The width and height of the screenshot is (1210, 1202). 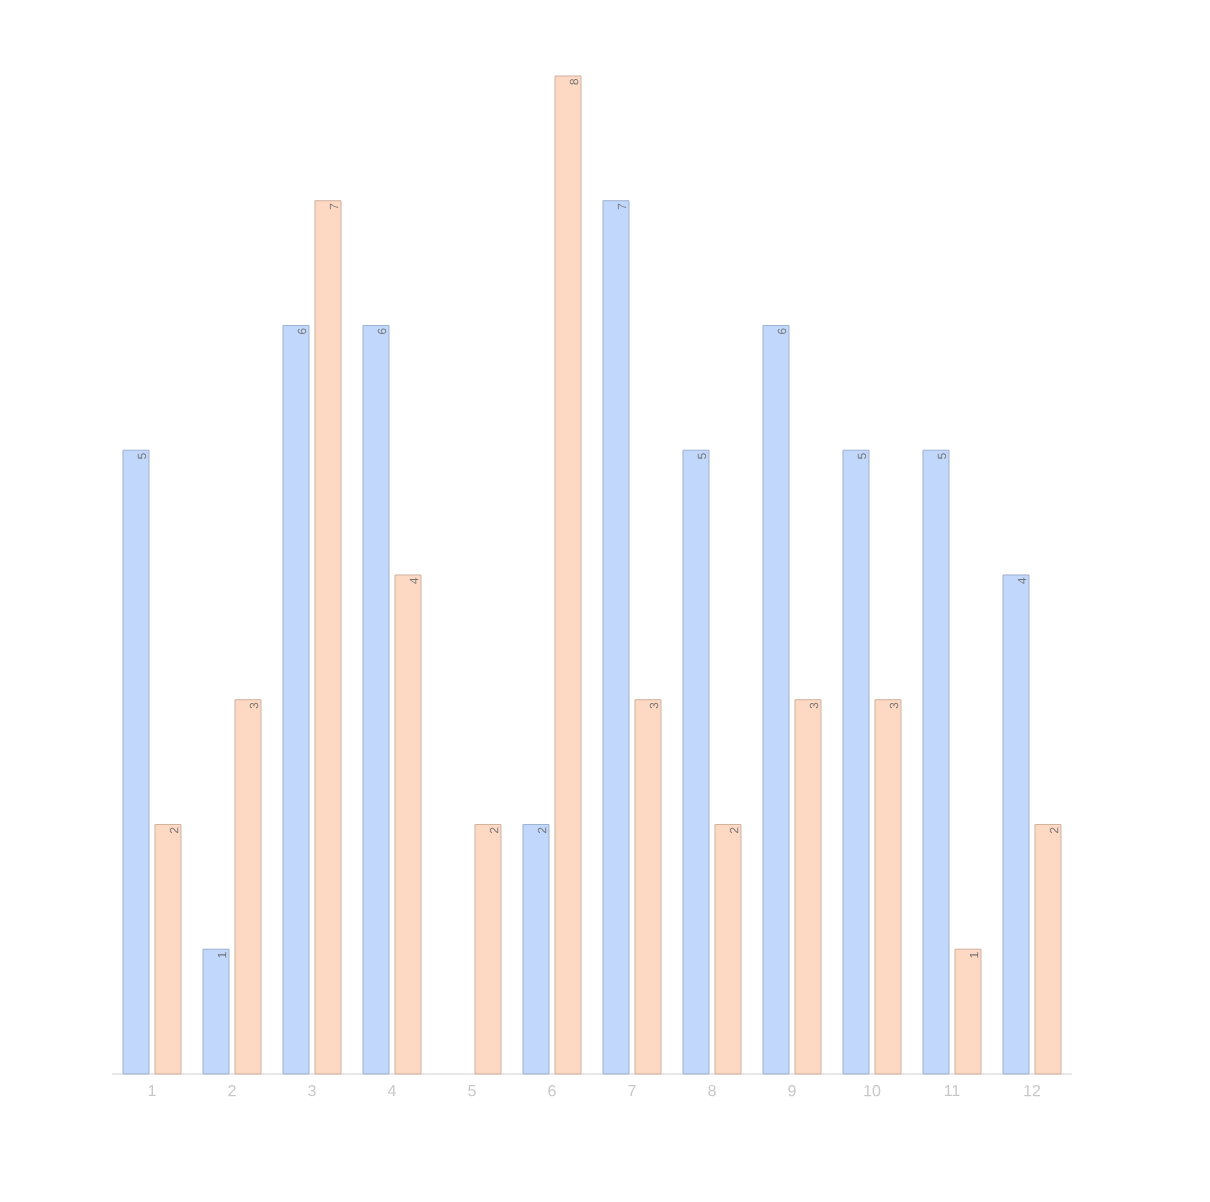 I want to click on x-tick-label: 12, so click(x=1032, y=1091).